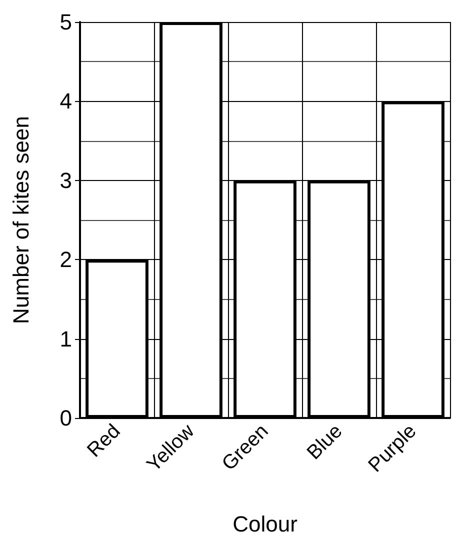 This screenshot has height=540, width=456. Describe the element at coordinates (21, 220) in the screenshot. I see `y-axis-title: Number of kites seen` at that location.